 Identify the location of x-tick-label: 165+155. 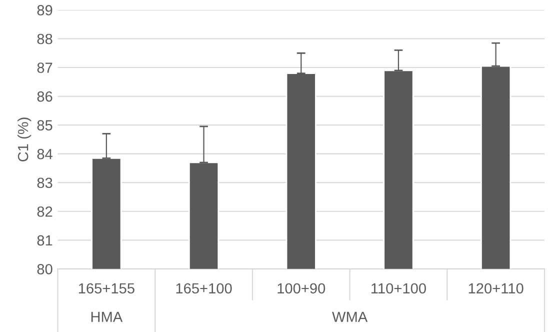
(106, 288).